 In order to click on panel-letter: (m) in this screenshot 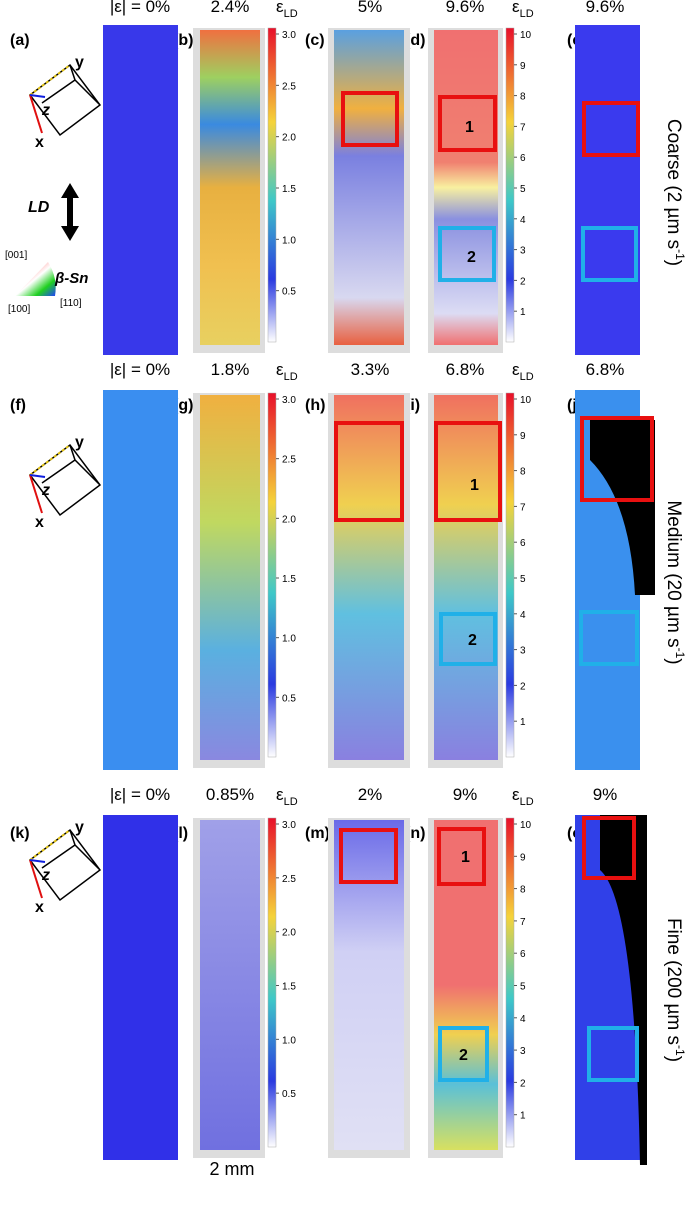, I will do `click(317, 833)`.